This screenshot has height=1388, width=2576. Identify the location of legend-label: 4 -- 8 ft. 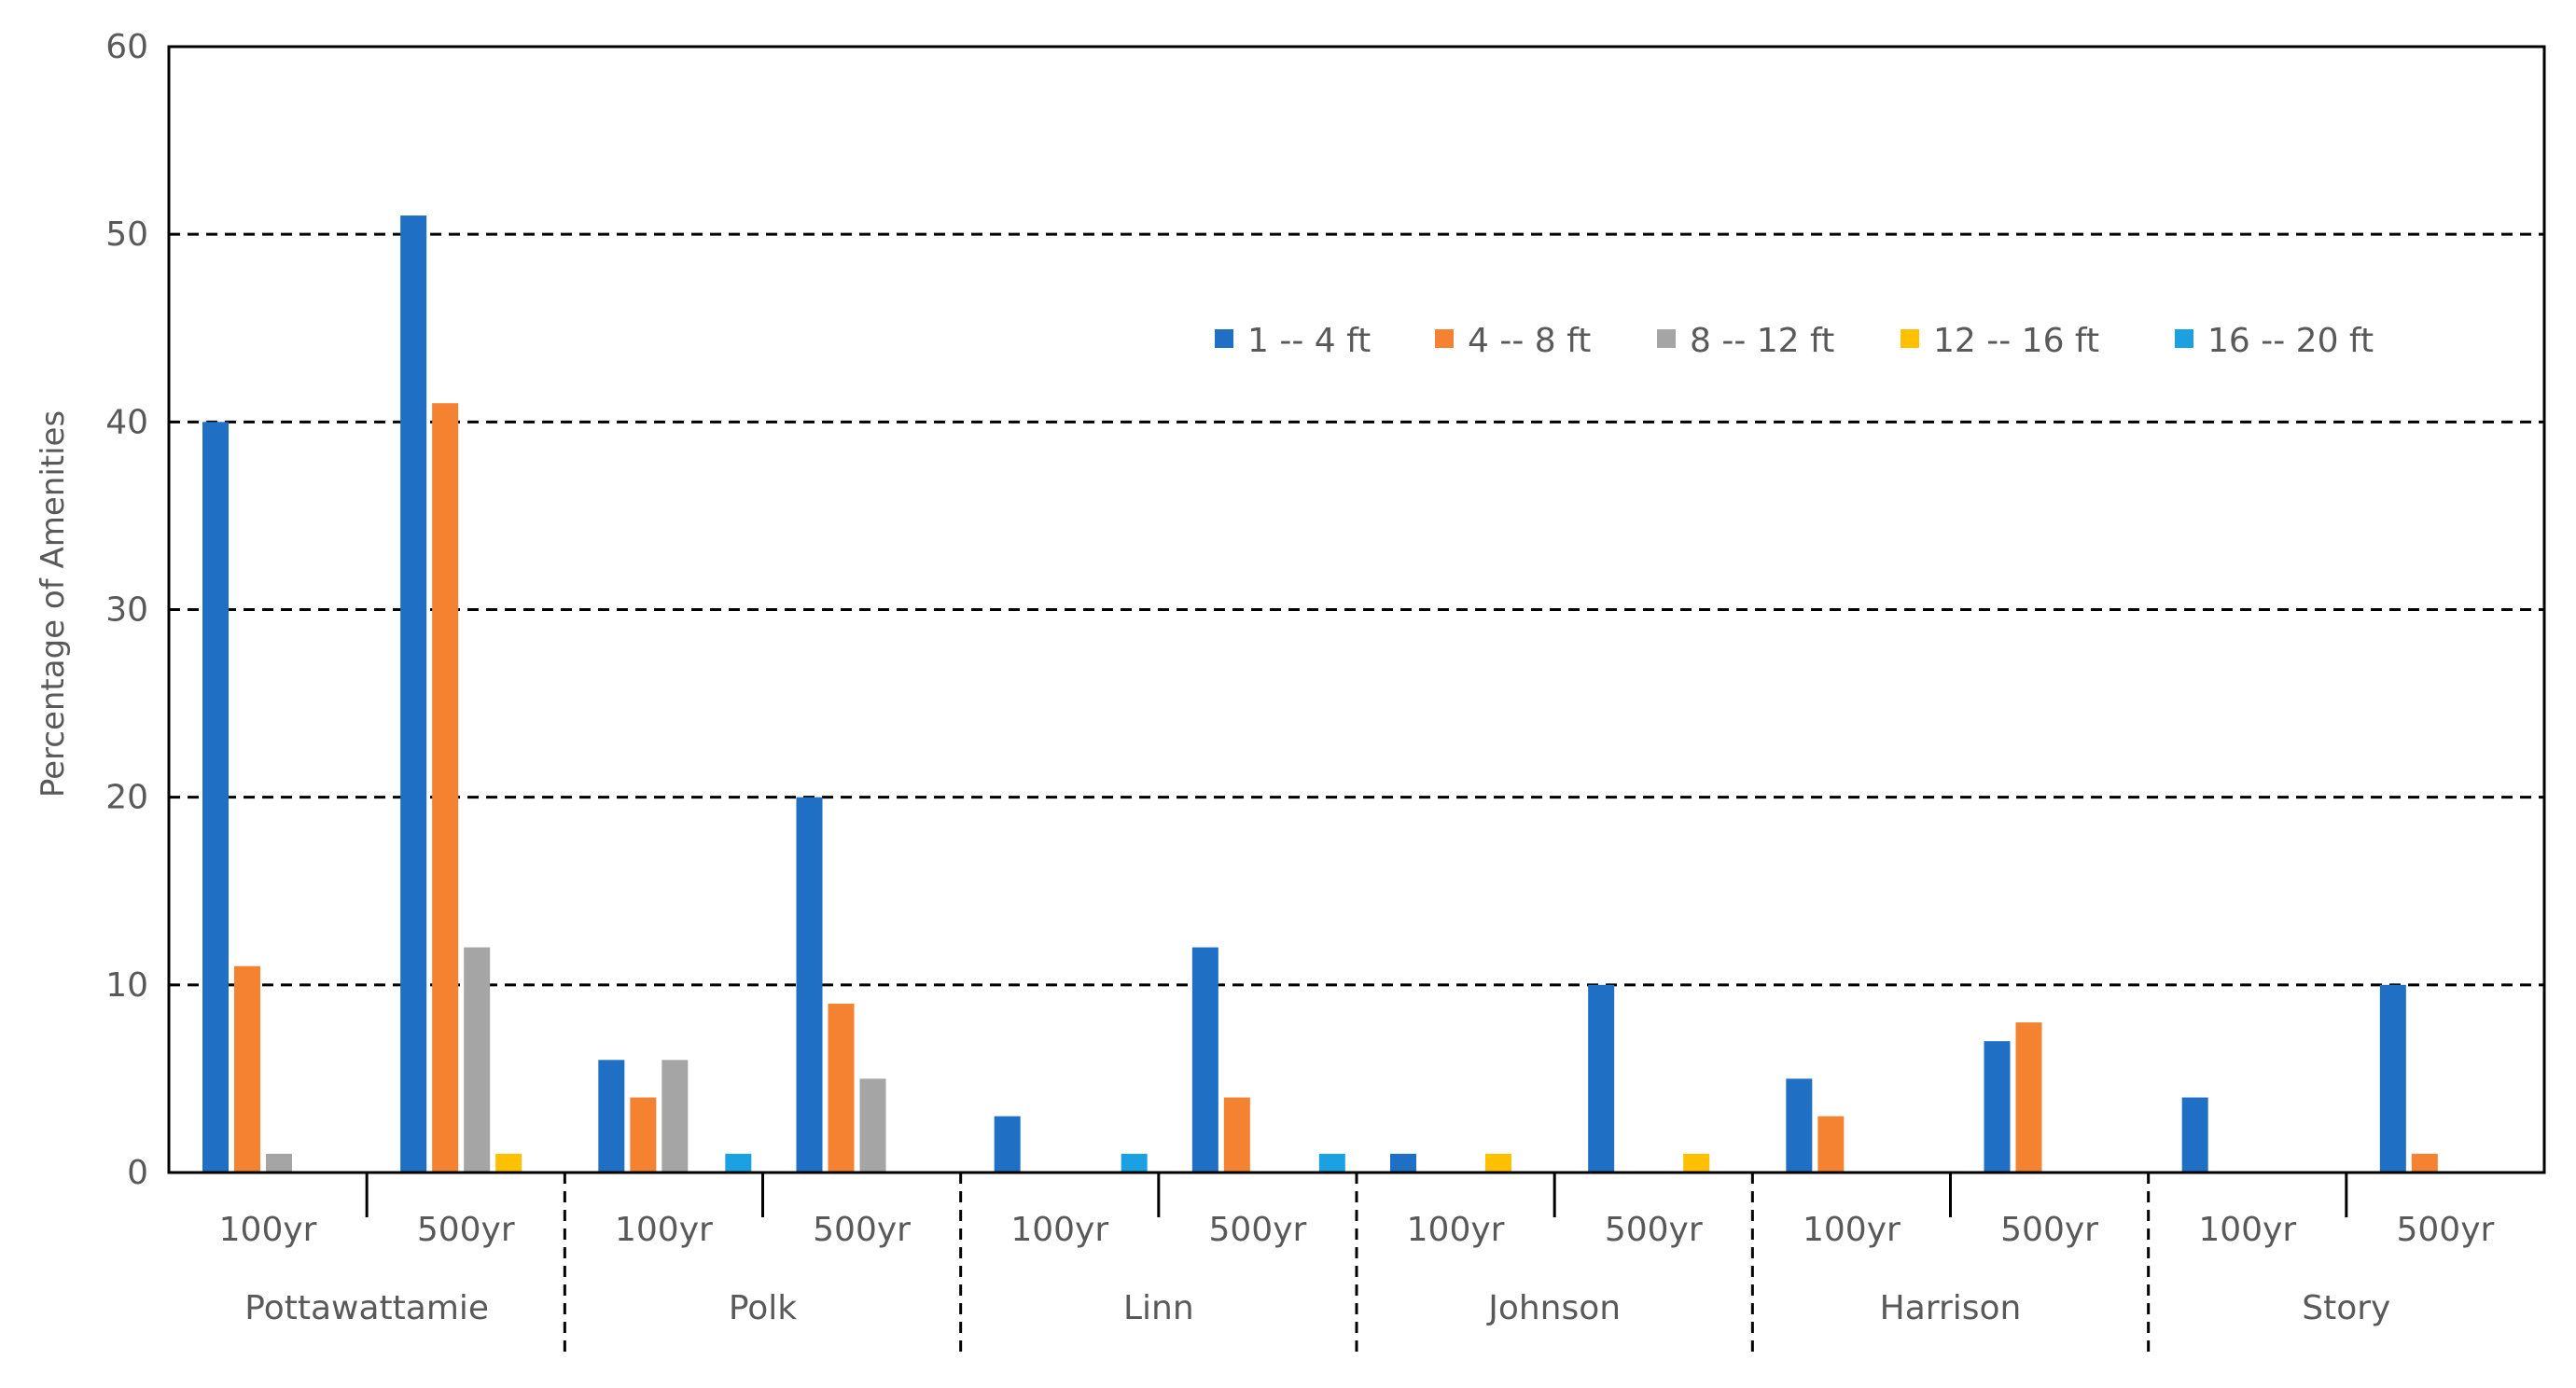
(1529, 341).